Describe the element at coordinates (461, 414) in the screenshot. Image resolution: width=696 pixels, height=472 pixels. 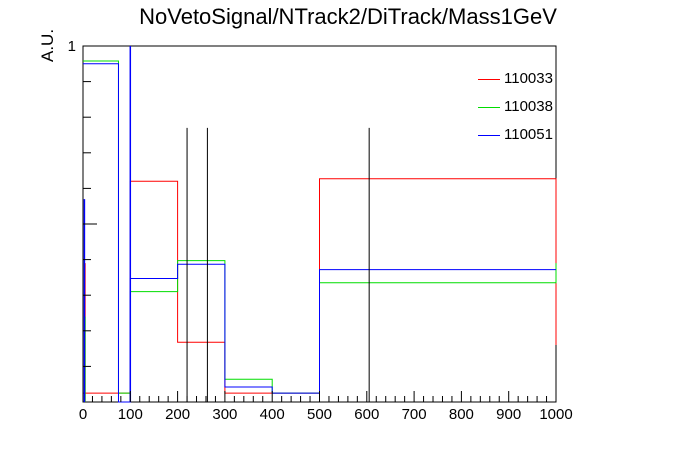
I see `x-tick-label: 800` at that location.